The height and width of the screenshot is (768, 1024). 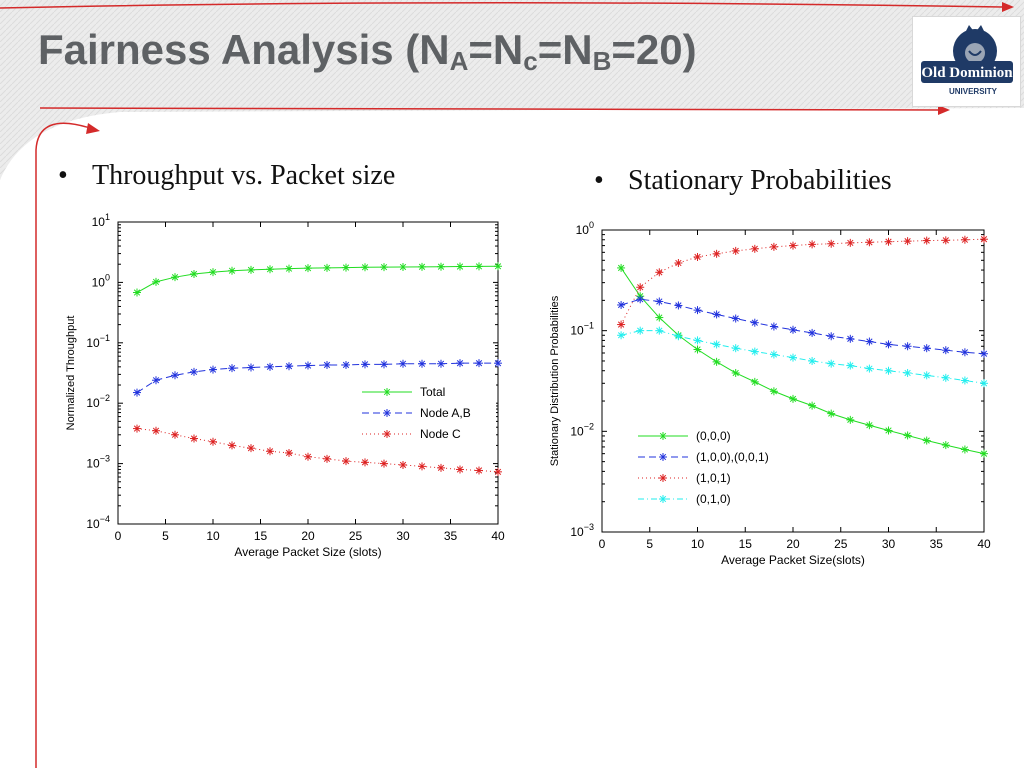 I want to click on x-tick-label: 20, so click(x=793, y=544).